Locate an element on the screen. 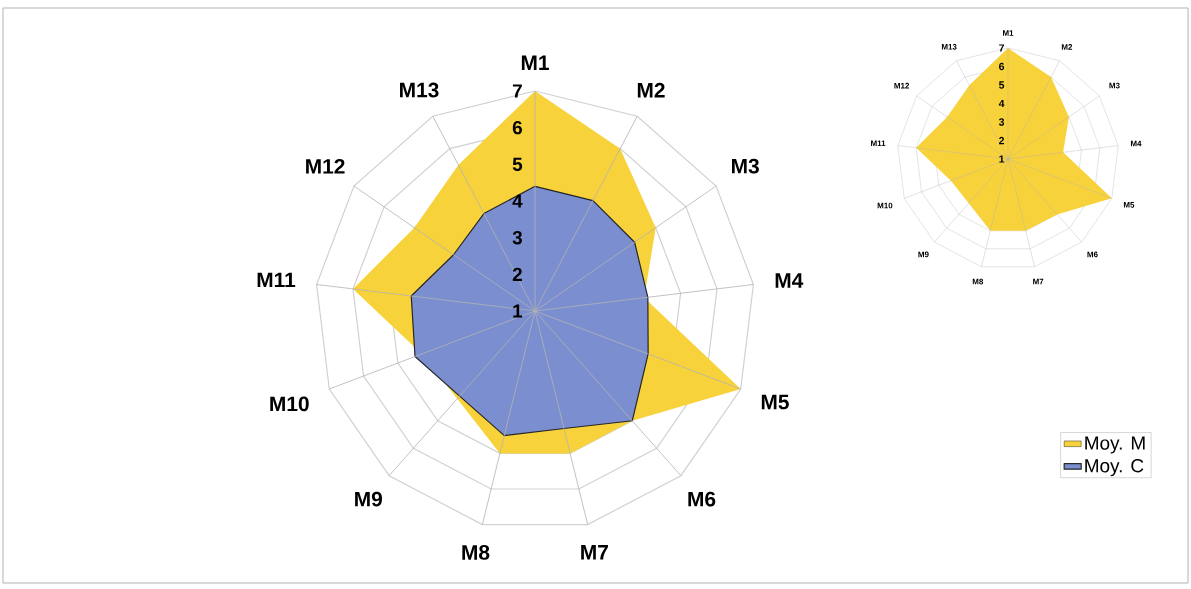  spoke-label: M5 is located at coordinates (775, 402).